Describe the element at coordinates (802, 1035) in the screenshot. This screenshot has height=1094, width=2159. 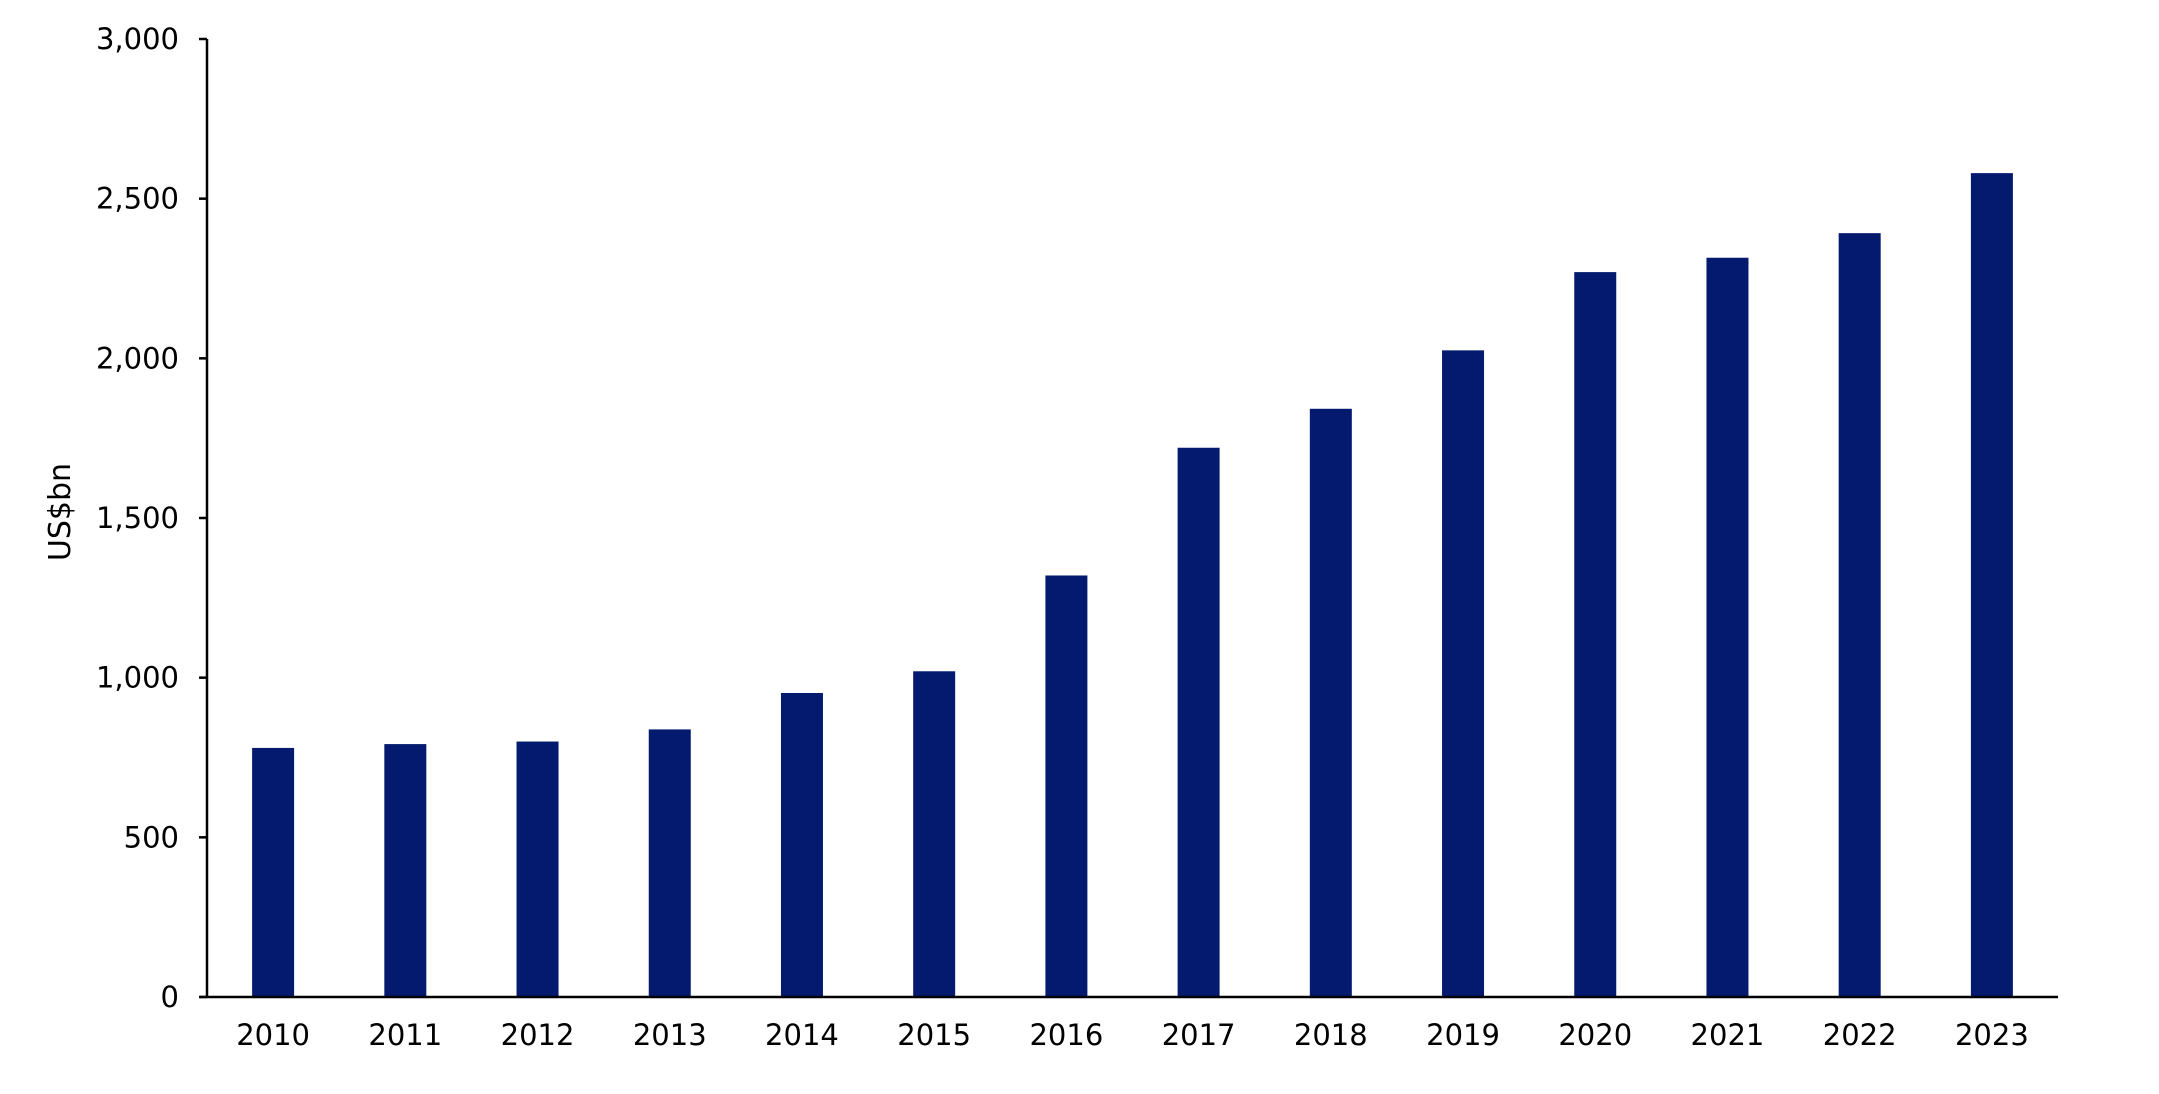
I see `x-tick-label: 2014` at that location.